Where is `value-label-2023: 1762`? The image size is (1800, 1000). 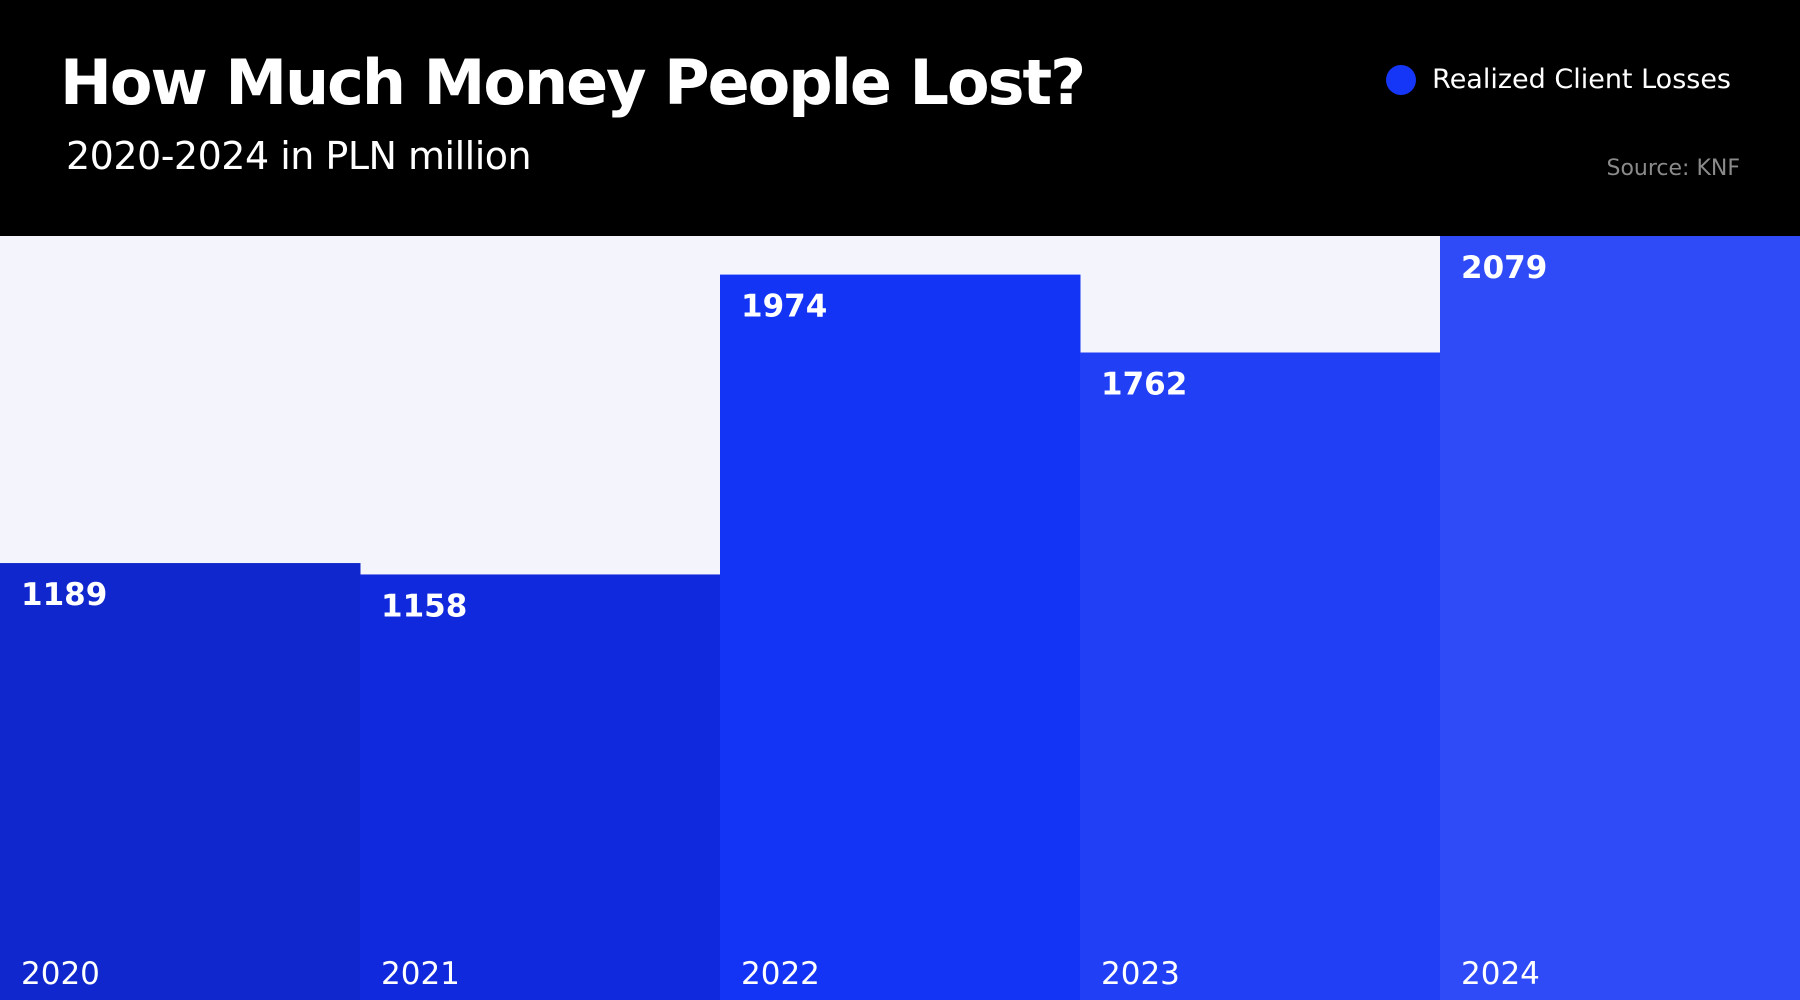
value-label-2023: 1762 is located at coordinates (1144, 384).